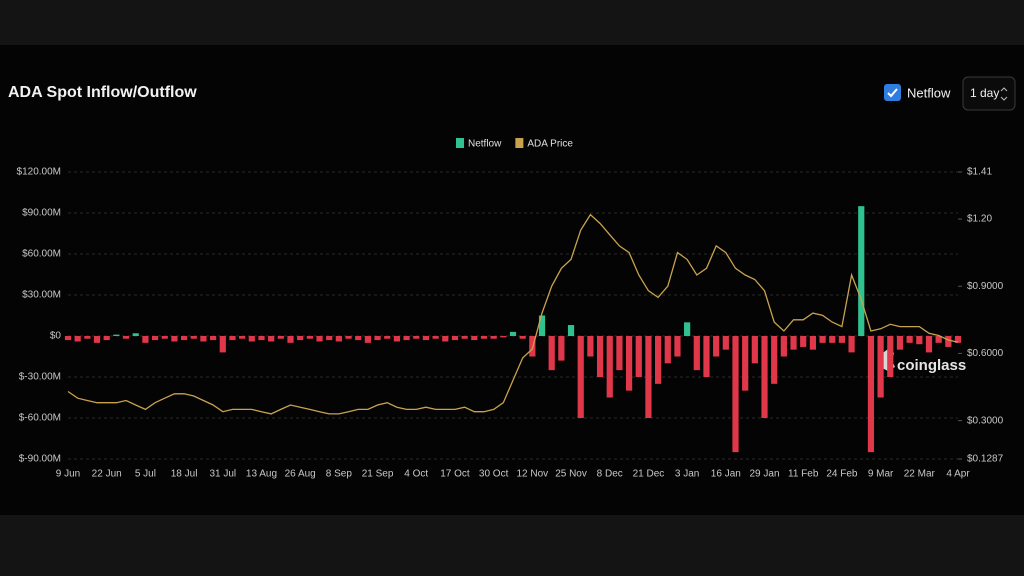  Describe the element at coordinates (261, 474) in the screenshot. I see `x-tick-label: 13 Aug` at that location.